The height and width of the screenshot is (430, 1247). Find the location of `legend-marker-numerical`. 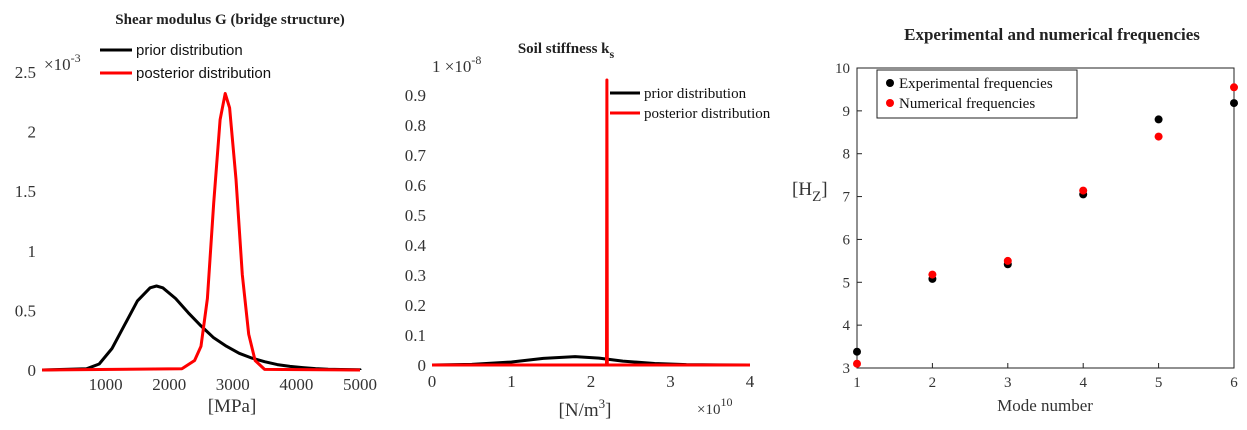

legend-marker-numerical is located at coordinates (890, 103).